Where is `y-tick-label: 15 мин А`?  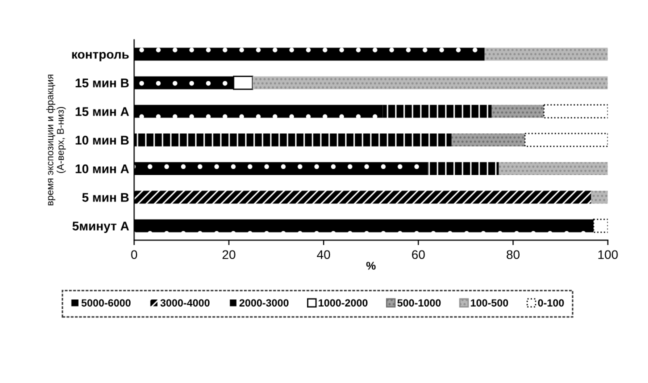
y-tick-label: 15 мин А is located at coordinates (102, 111).